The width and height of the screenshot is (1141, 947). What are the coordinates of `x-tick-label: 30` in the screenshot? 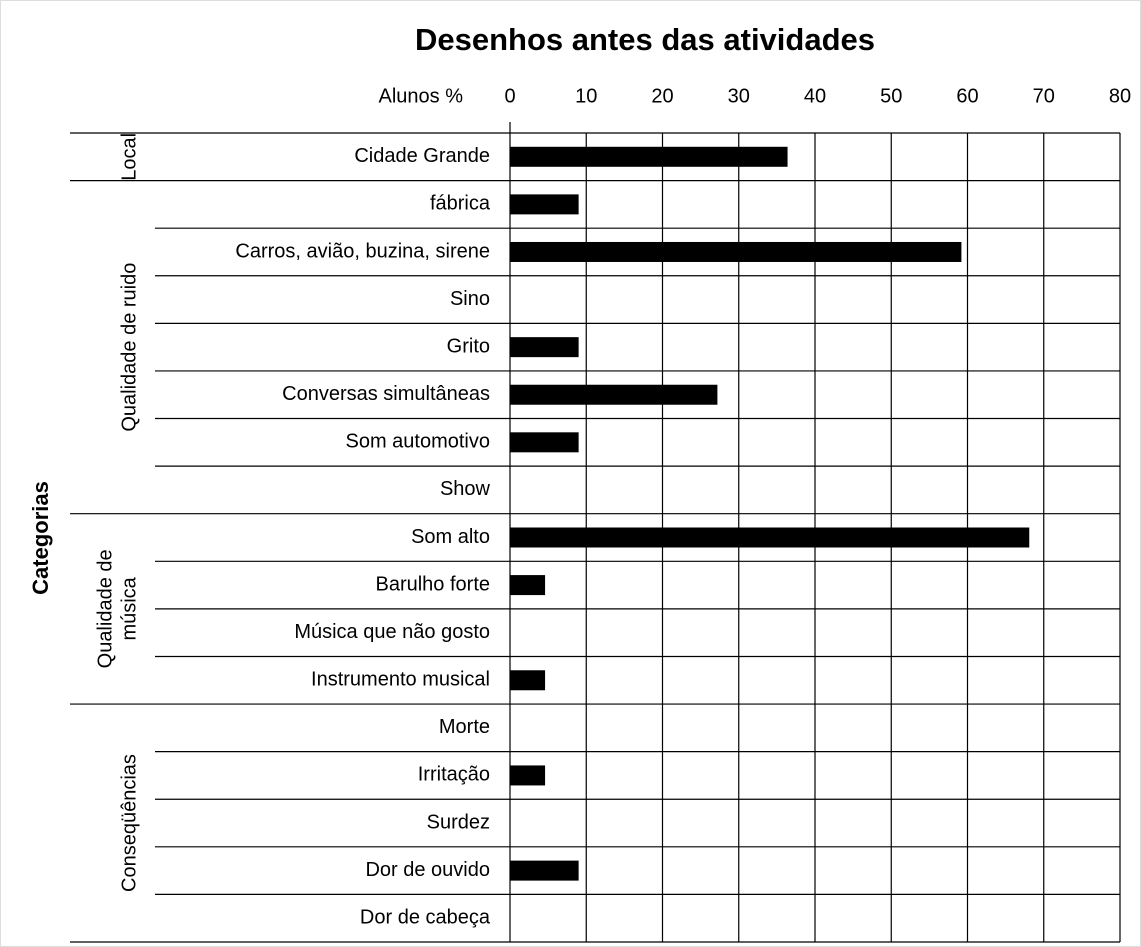 It's located at (739, 96).